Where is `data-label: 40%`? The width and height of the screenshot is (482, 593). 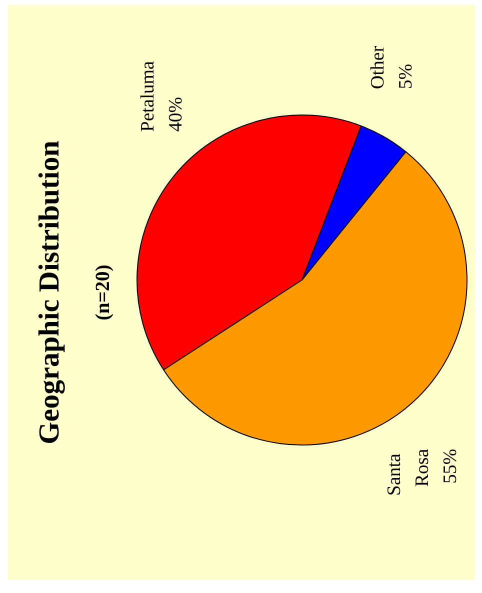
data-label: 40% is located at coordinates (176, 114).